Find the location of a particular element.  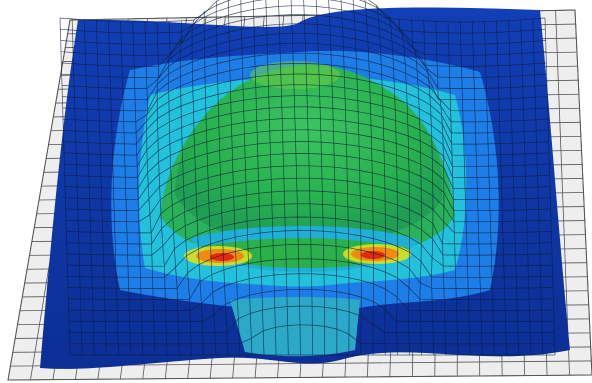

hotspot-left is located at coordinates (218, 256).